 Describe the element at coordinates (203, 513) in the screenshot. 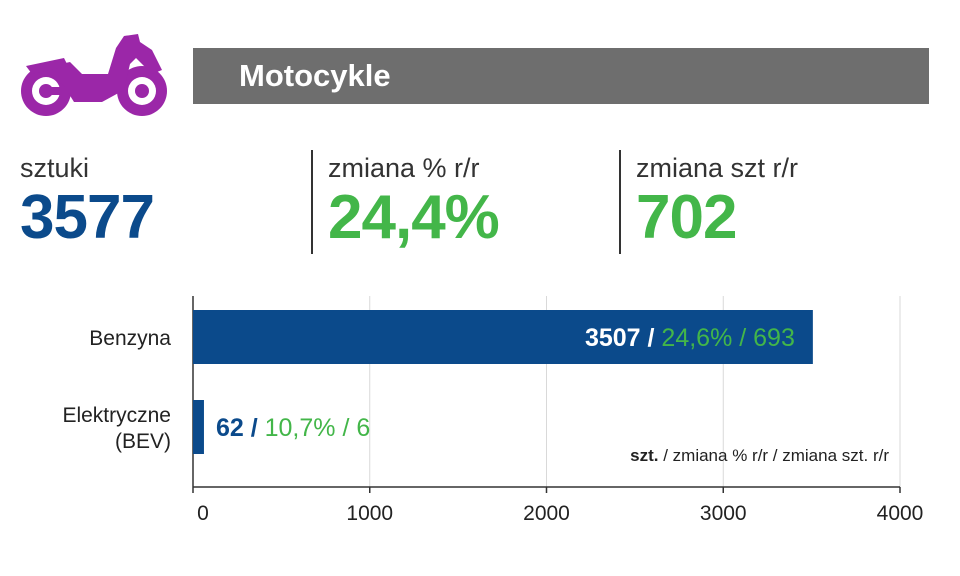

I see `x-tick-label: 0` at that location.